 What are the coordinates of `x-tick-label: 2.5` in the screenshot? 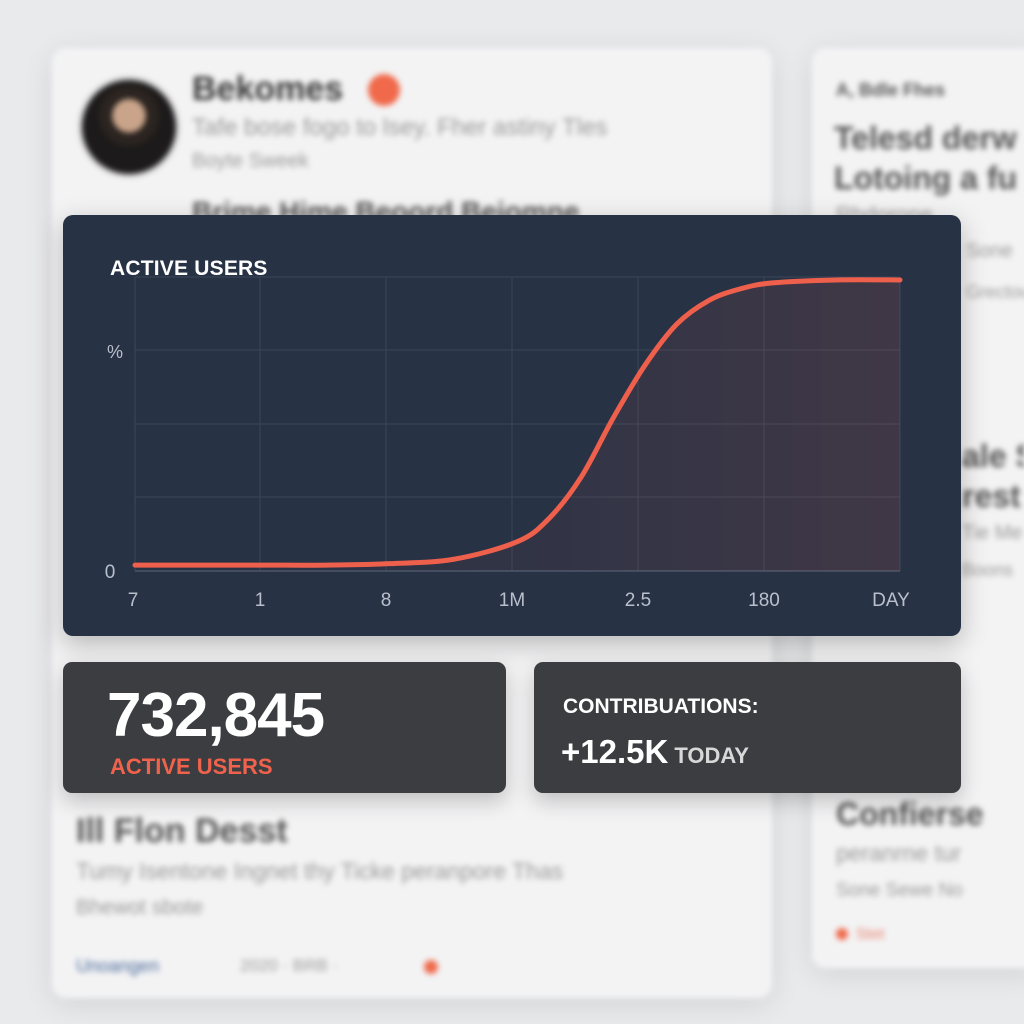 It's located at (638, 600).